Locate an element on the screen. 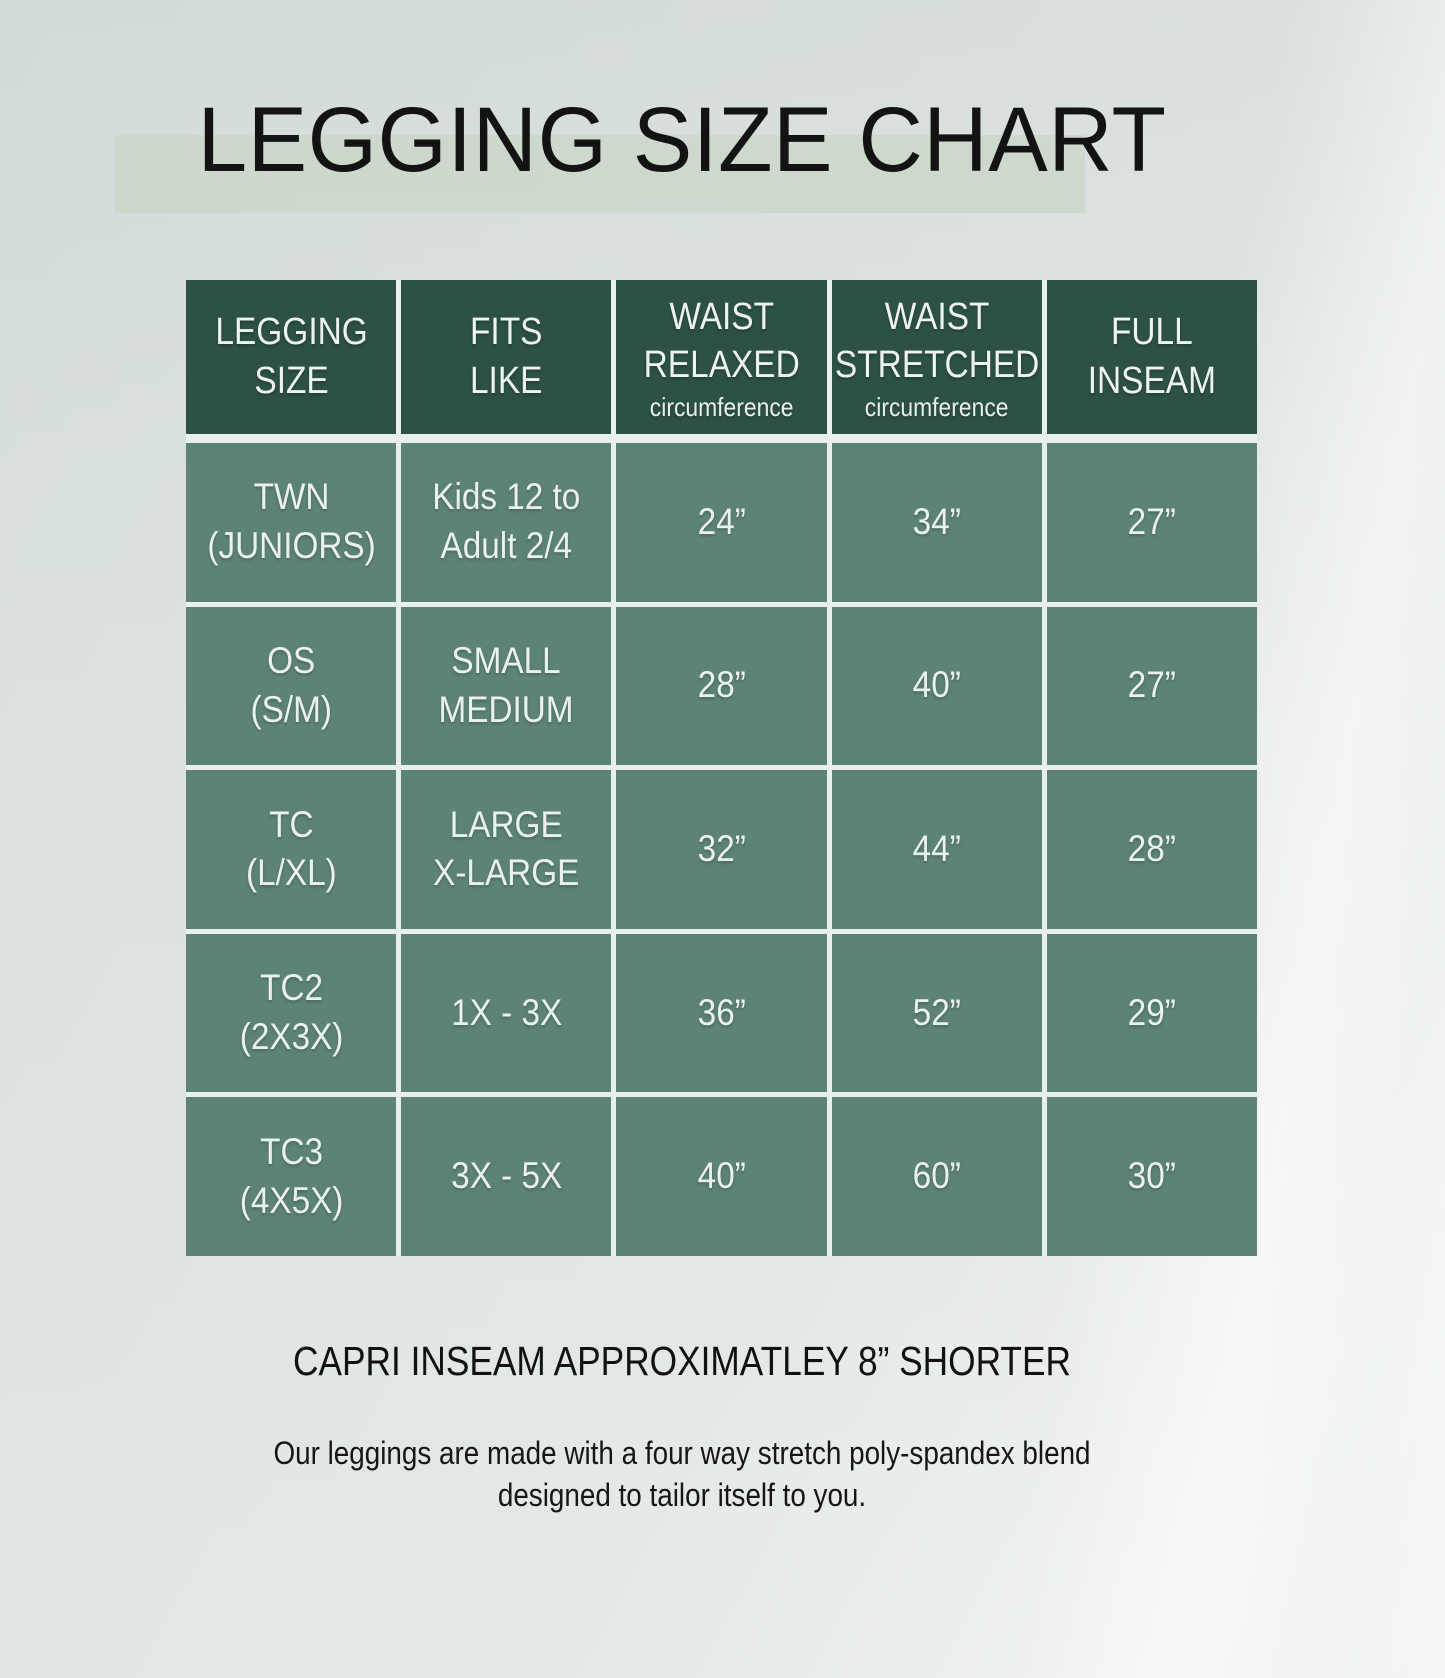  table-cell-value: 3X - 5X is located at coordinates (506, 1176).